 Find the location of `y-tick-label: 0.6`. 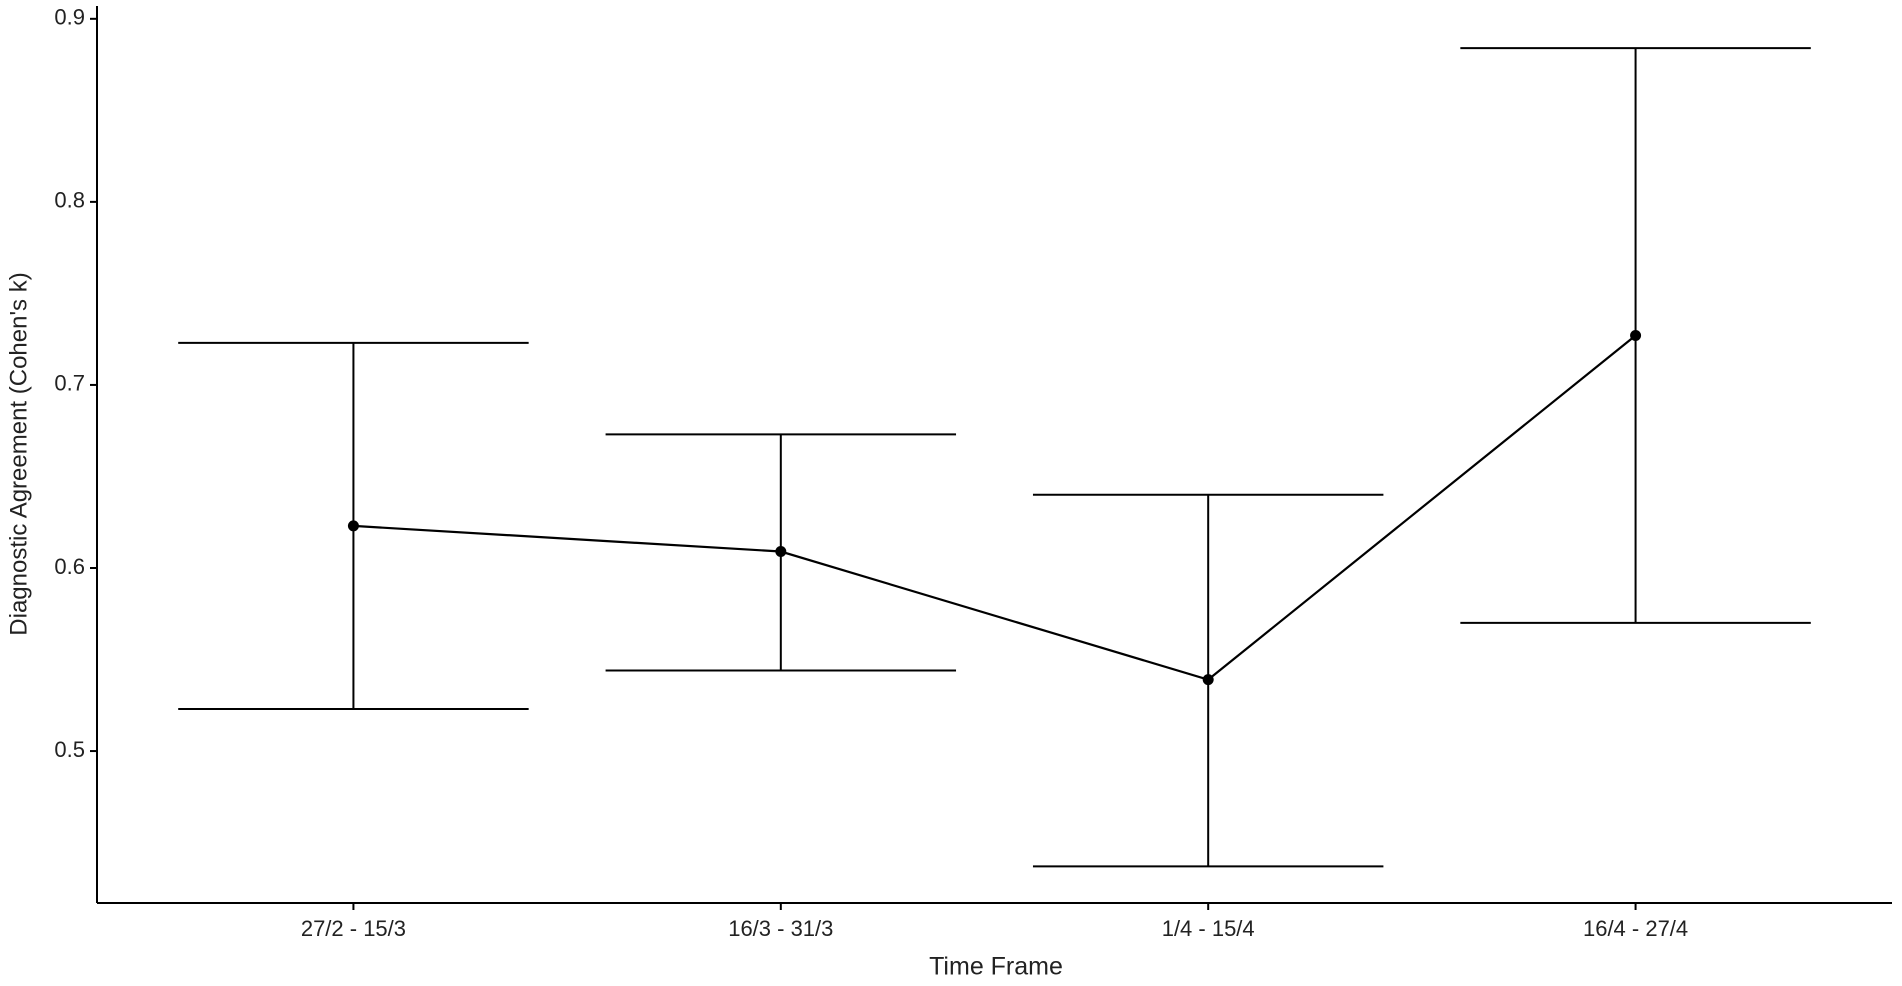

y-tick-label: 0.6 is located at coordinates (69, 566).